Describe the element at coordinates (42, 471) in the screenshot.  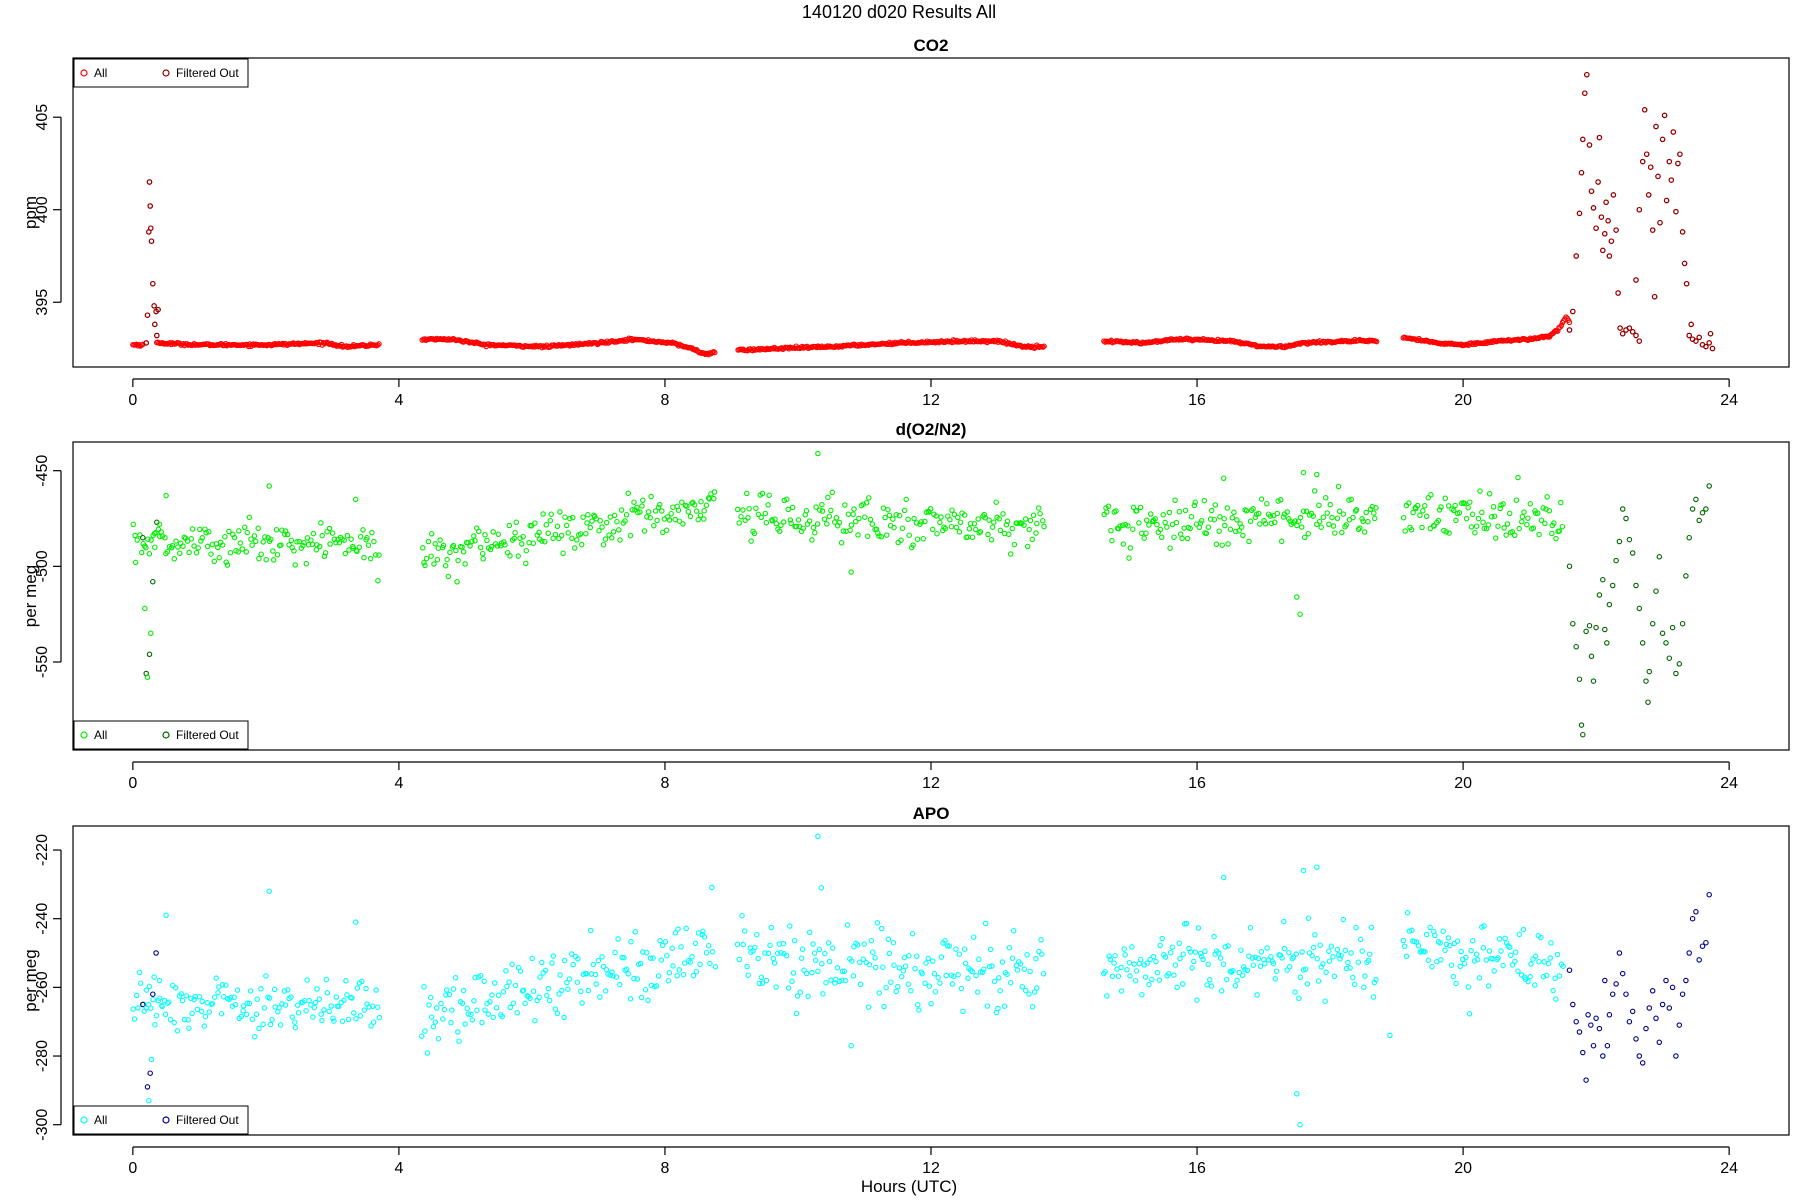
I see `y-tick-label: -450` at that location.